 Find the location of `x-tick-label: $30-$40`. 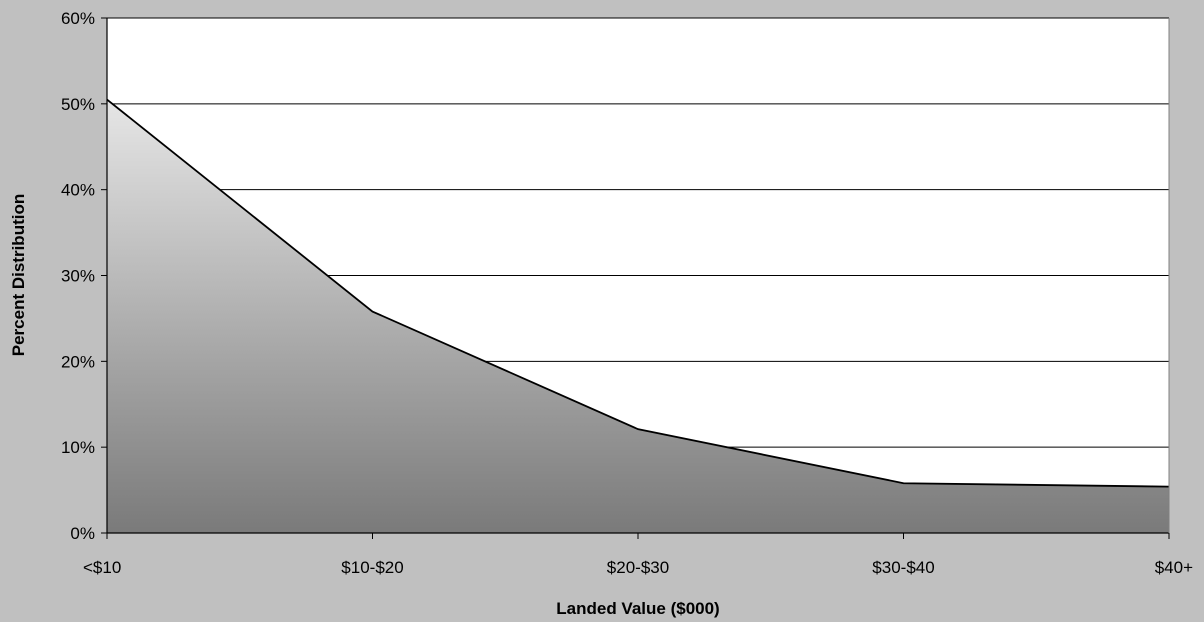

x-tick-label: $30-$40 is located at coordinates (903, 567).